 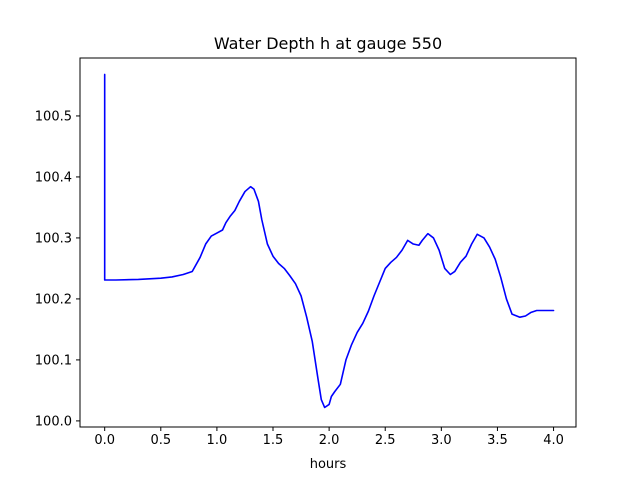 I want to click on x-tick-label: 4.0, so click(x=553, y=440).